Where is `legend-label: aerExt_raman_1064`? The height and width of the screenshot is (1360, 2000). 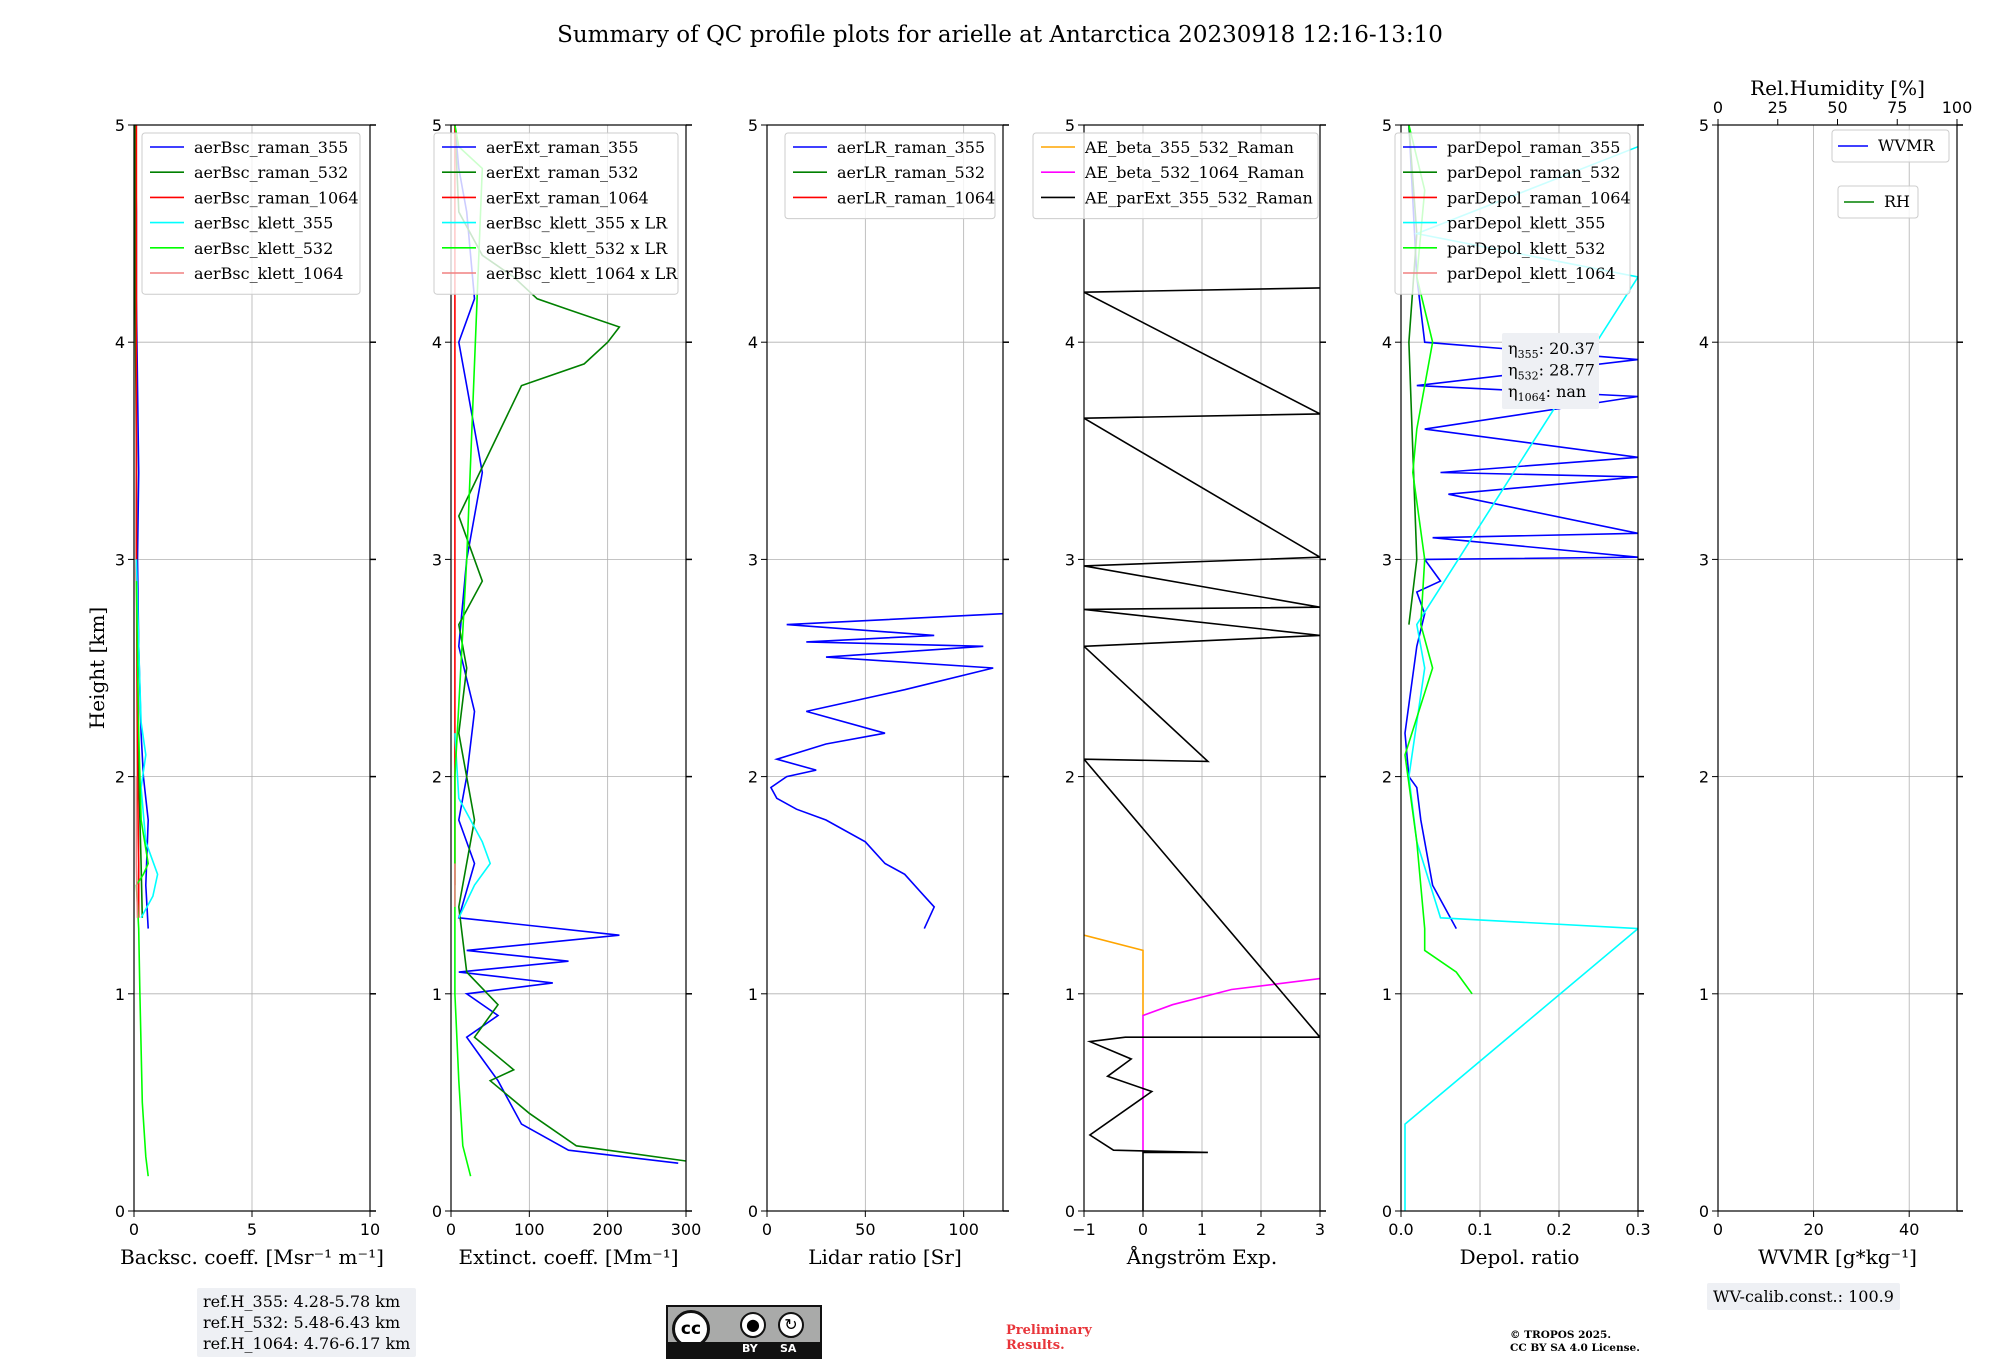
legend-label: aerExt_raman_1064 is located at coordinates (567, 197).